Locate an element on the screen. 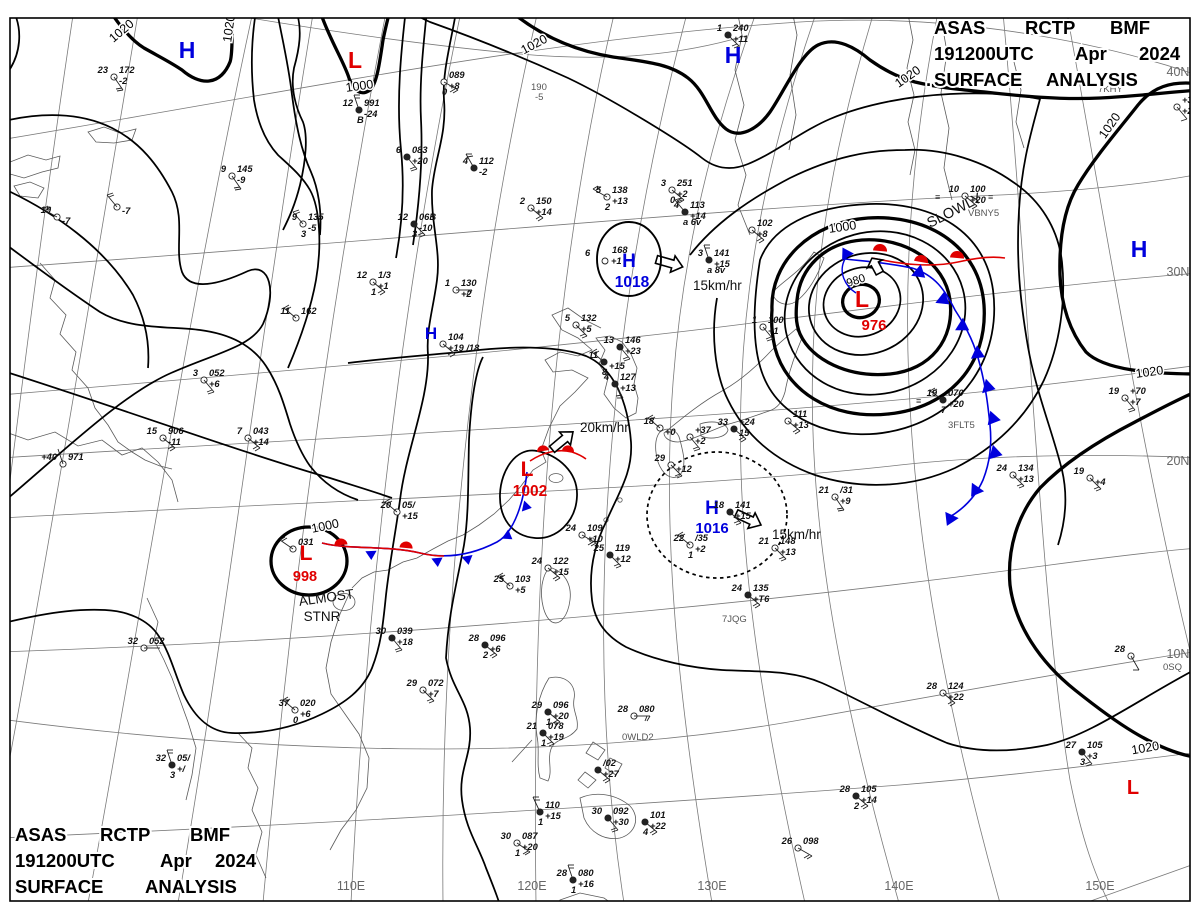  svg-text: +3 is located at coordinates (1092, 756).